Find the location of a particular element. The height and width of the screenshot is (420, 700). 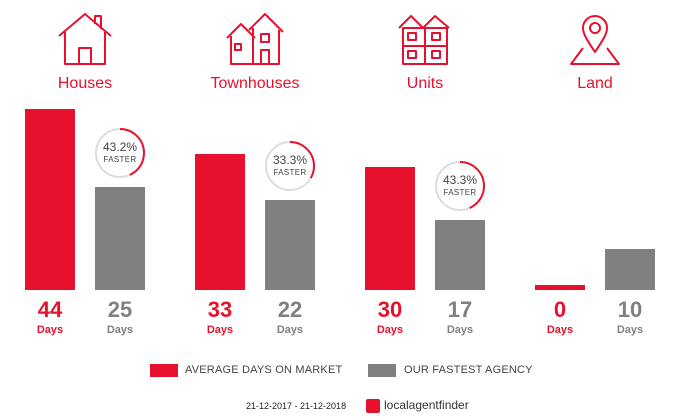

faster-badge: 43.3% FASTER is located at coordinates (460, 186).